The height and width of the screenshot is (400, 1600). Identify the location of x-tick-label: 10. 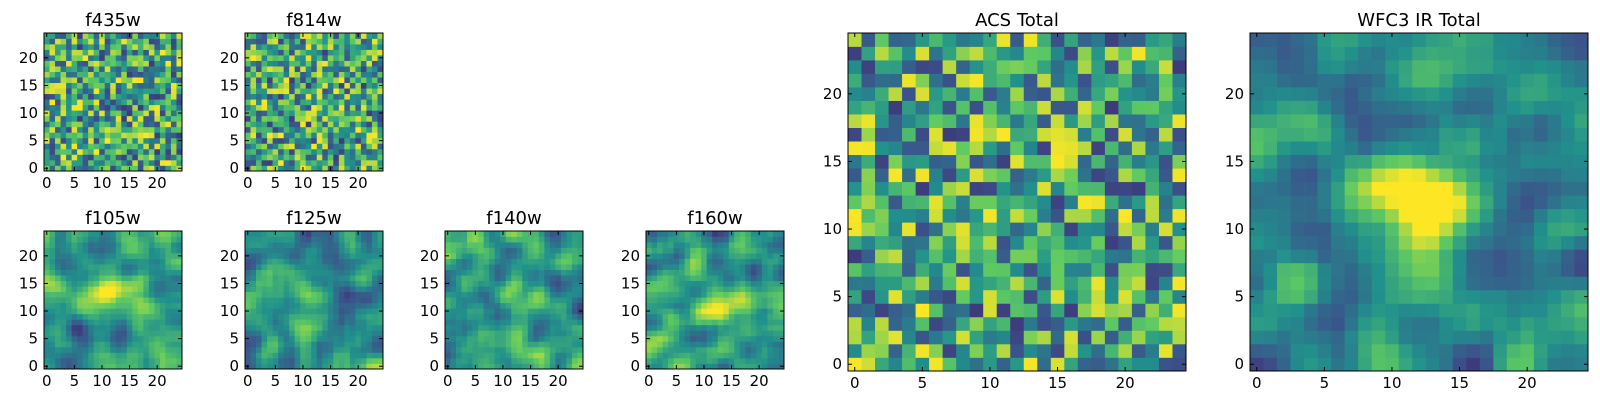
(302, 381).